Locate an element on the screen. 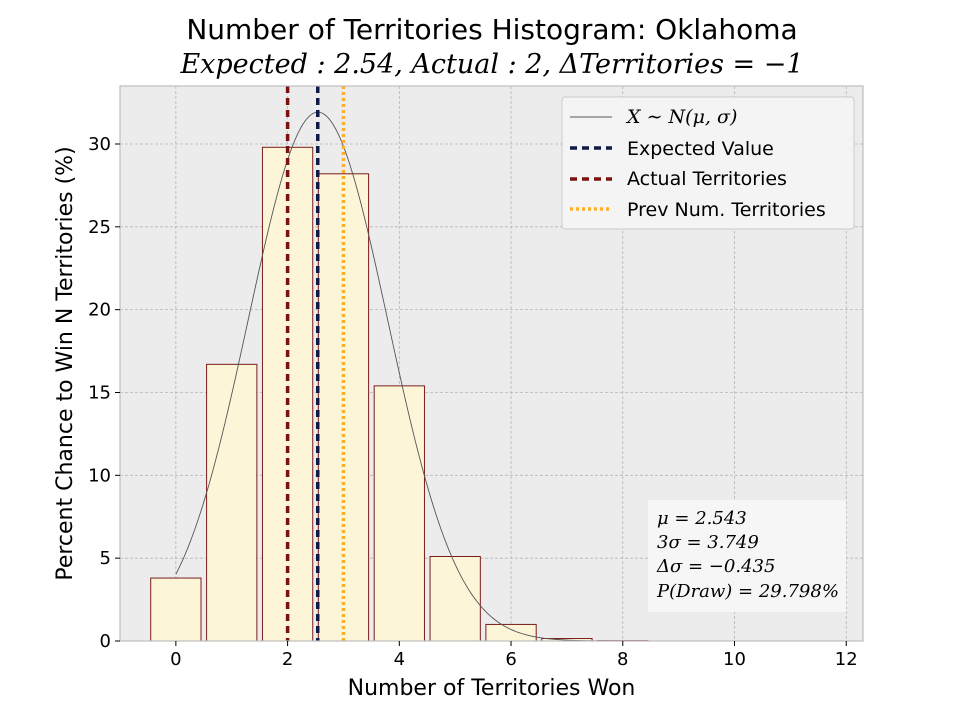  y-axis-label: Percent Chance to Win N Territories (%) is located at coordinates (65, 363).